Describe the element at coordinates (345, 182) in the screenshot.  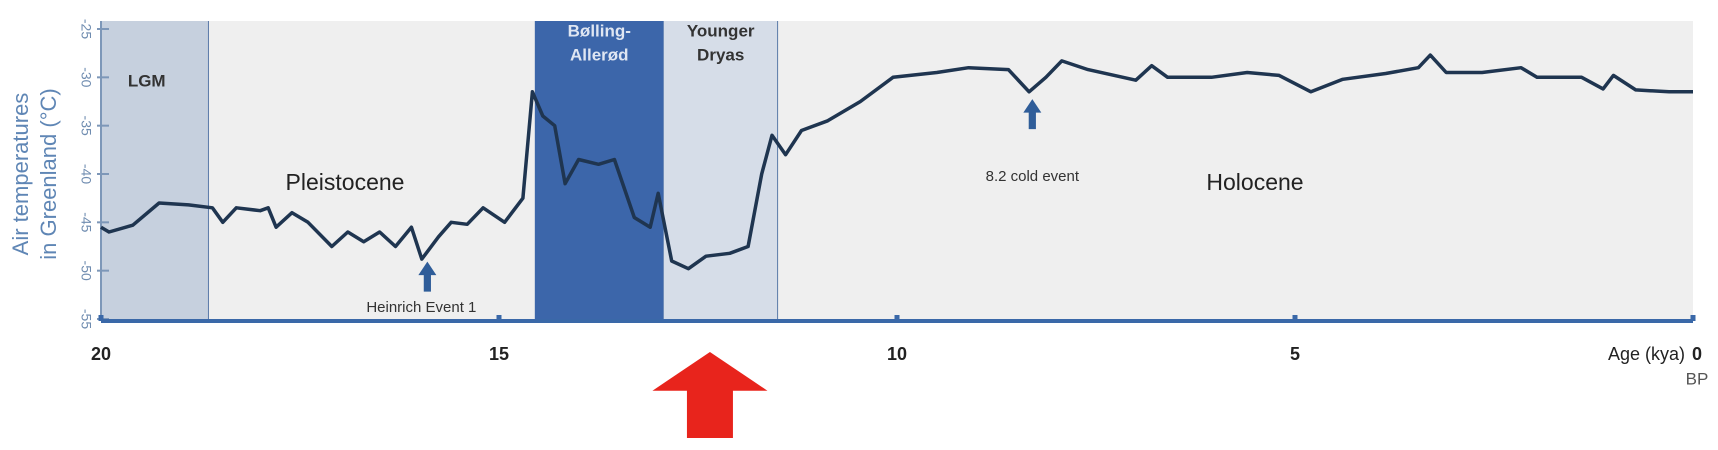
I see `period-label: Pleistocene` at that location.